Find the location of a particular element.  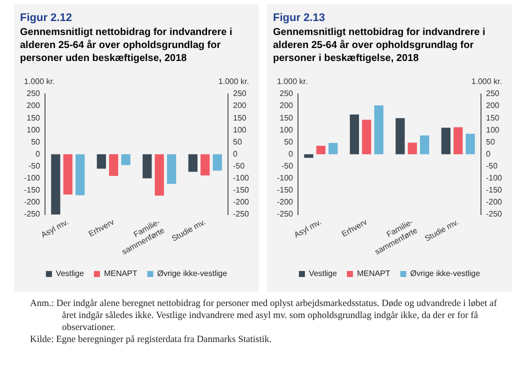

text: Kilde: Egne beregninger på registerdata fra Danmarks Statistik. is located at coordinates (151, 340).